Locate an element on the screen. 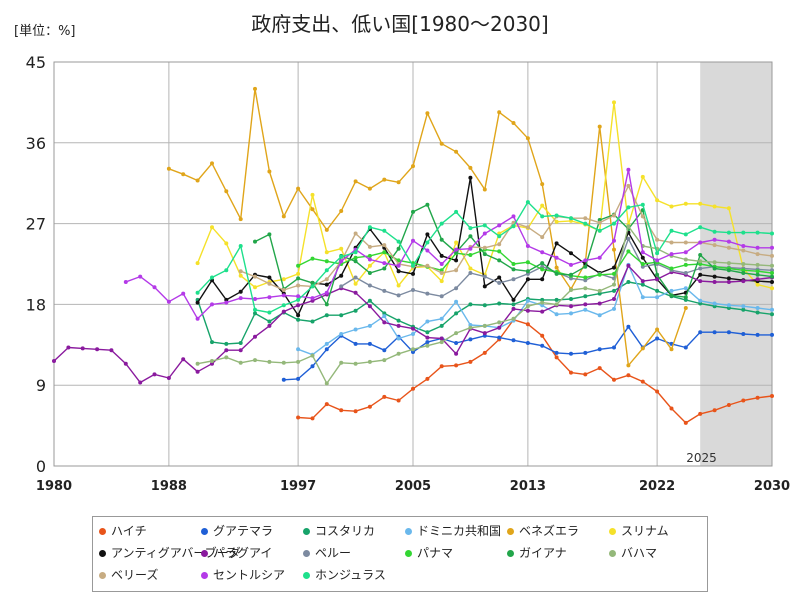 The image size is (800, 600). y-tick-label: 18 is located at coordinates (36, 304).